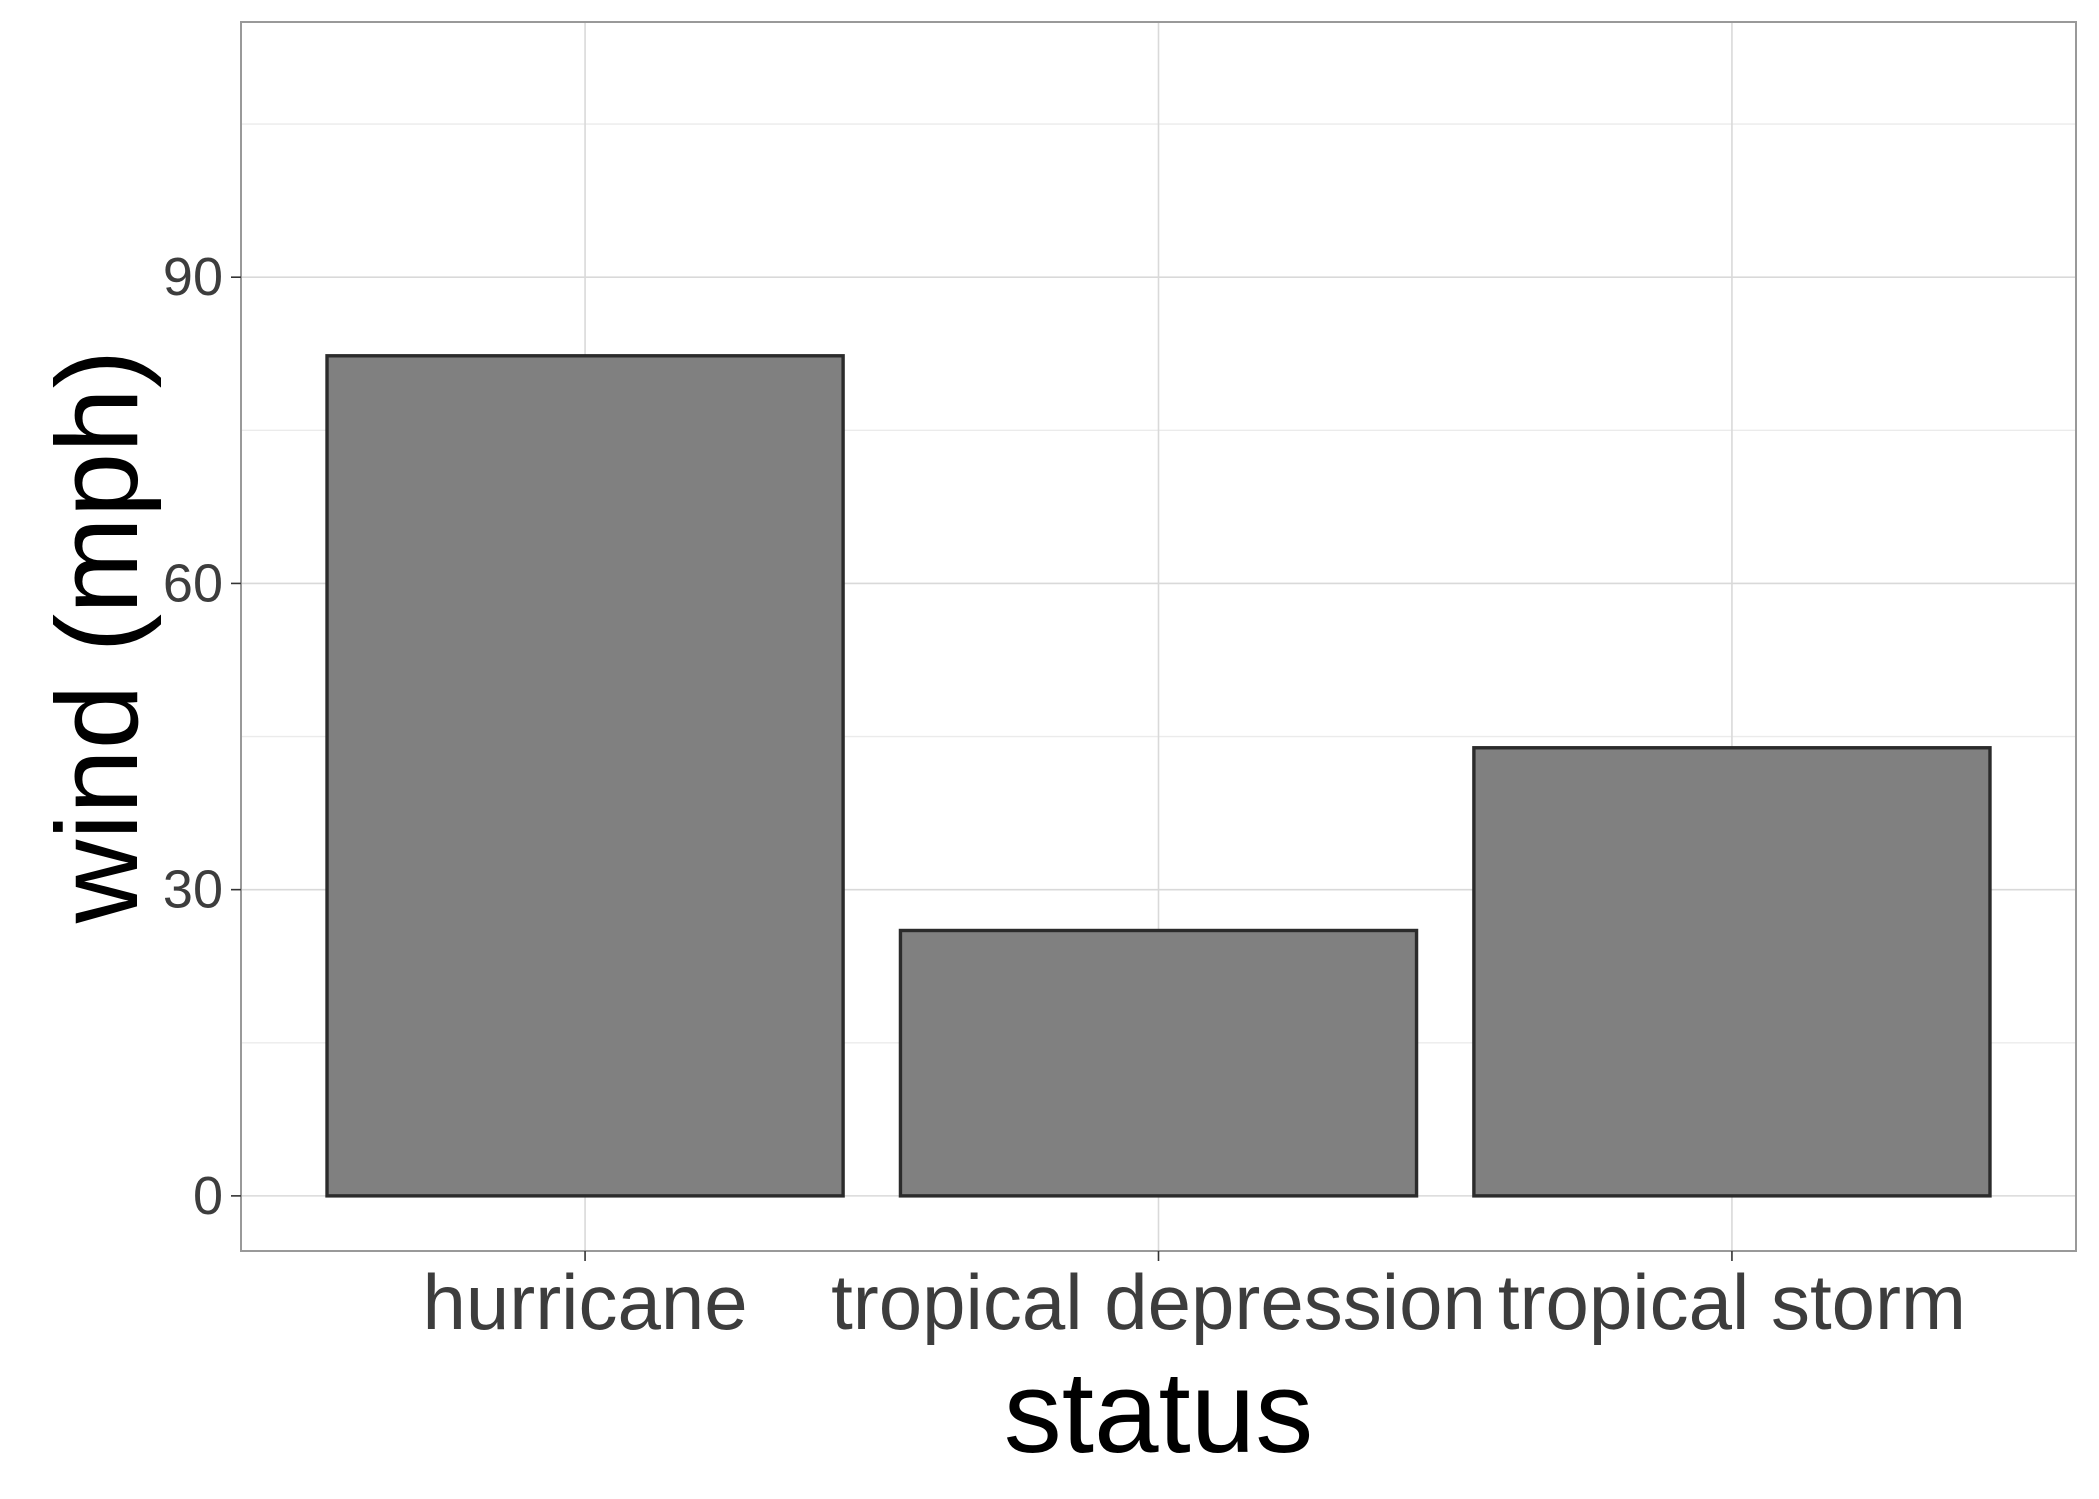  Describe the element at coordinates (1158, 1063) in the screenshot. I see `bar-tropical-depression` at that location.